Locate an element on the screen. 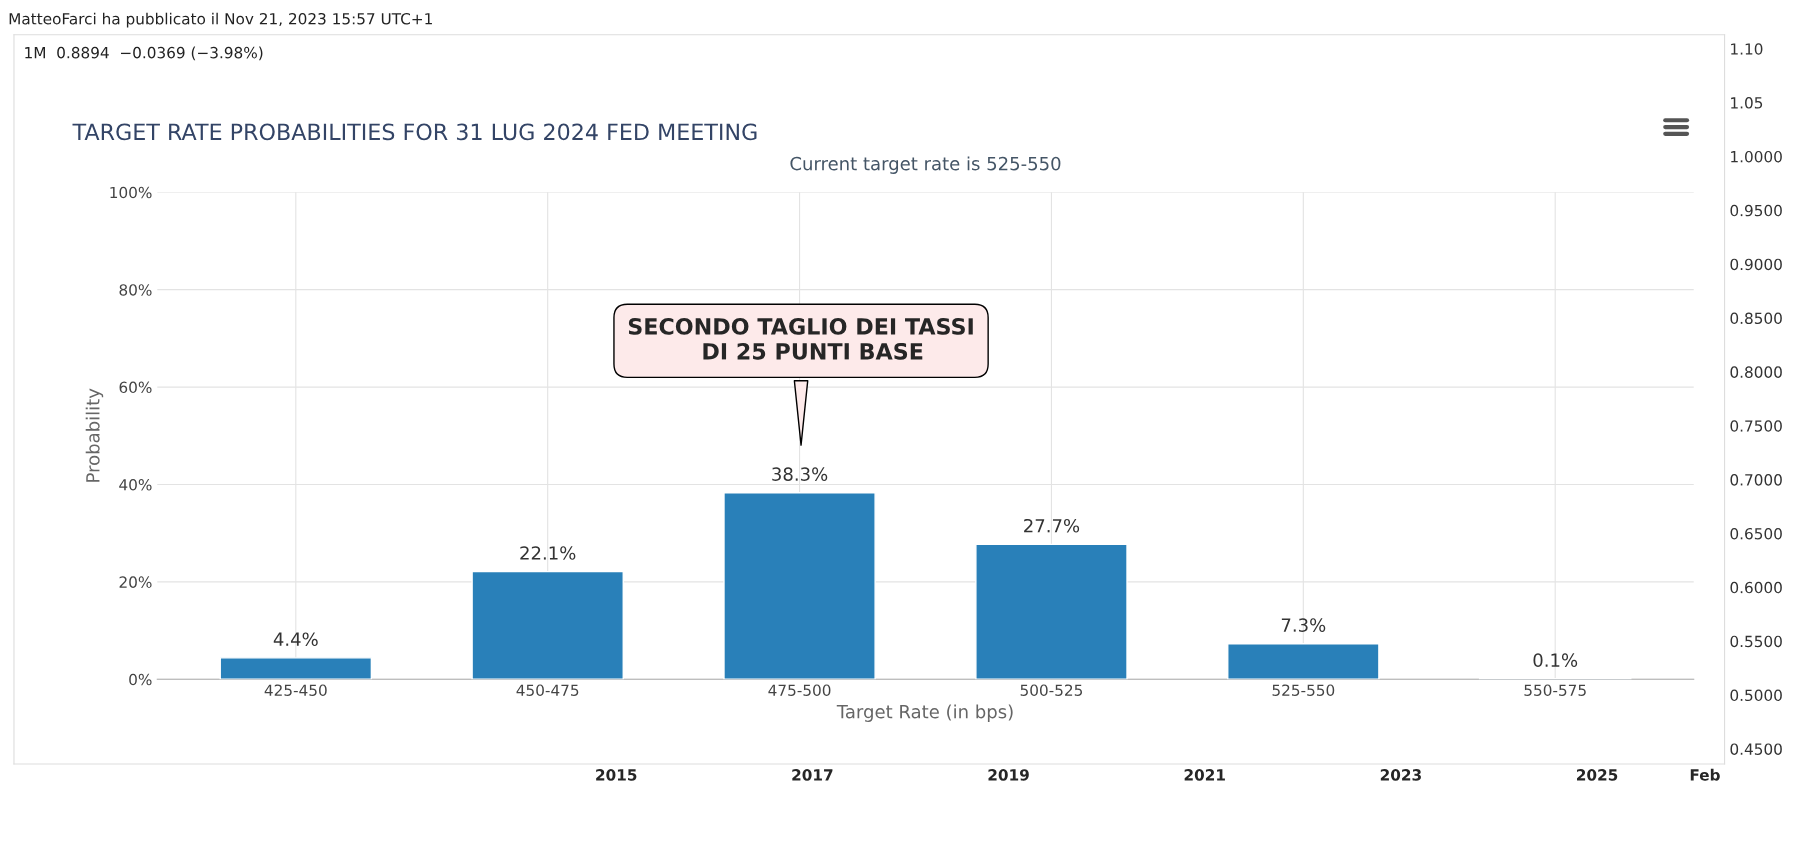 This screenshot has width=1814, height=847. x-axis-title: Target Rate (in bps) is located at coordinates (924, 713).